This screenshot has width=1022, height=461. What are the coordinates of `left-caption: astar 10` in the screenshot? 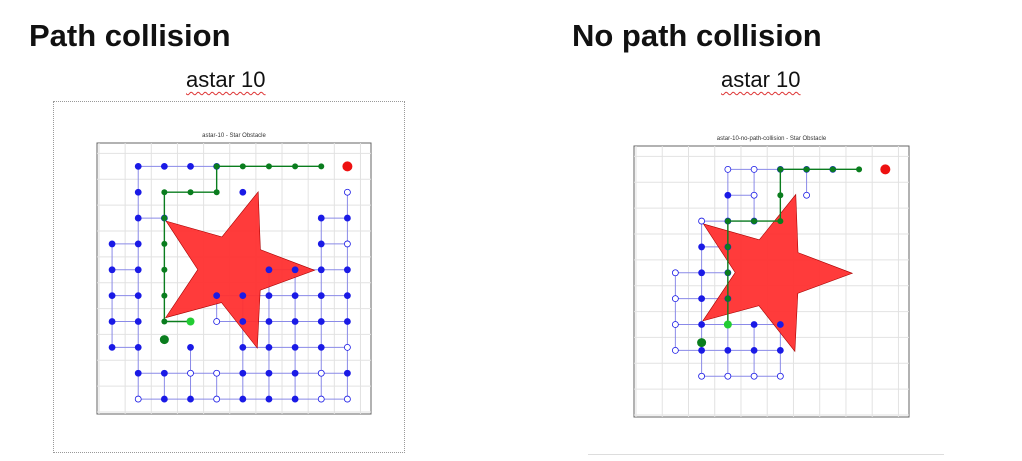 It's located at (226, 79).